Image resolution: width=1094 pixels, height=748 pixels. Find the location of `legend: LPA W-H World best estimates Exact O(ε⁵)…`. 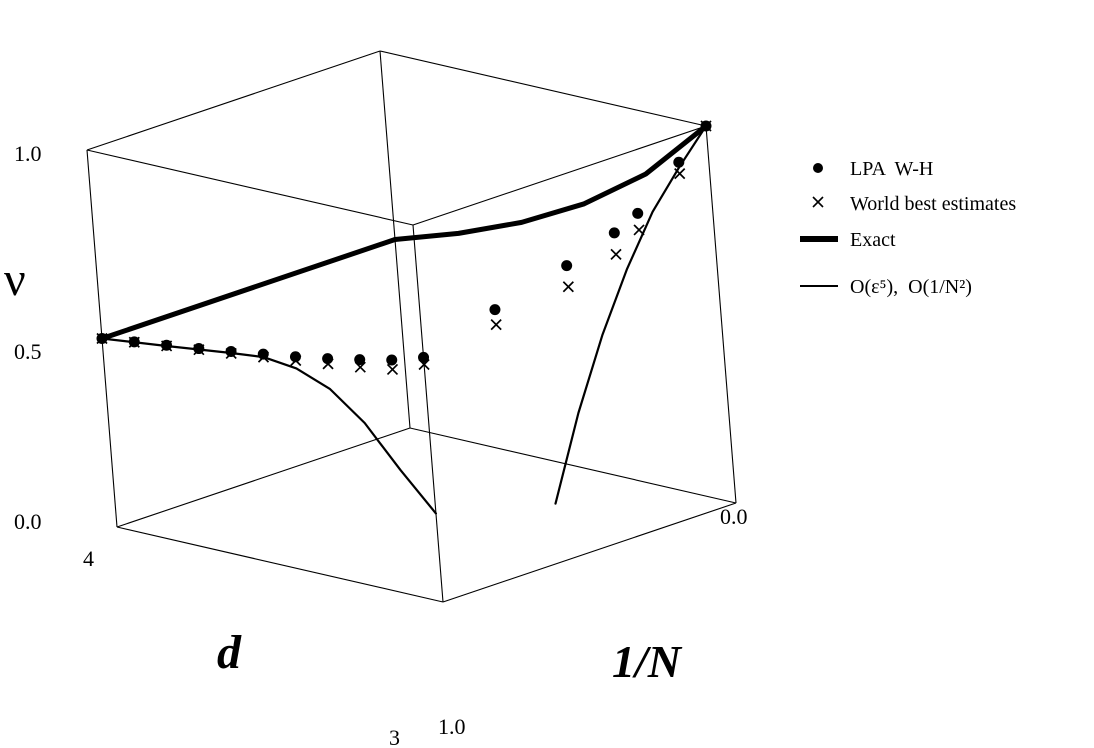

legend: LPA W-H World best estimates Exact O(ε⁵)… is located at coordinates (908, 228).